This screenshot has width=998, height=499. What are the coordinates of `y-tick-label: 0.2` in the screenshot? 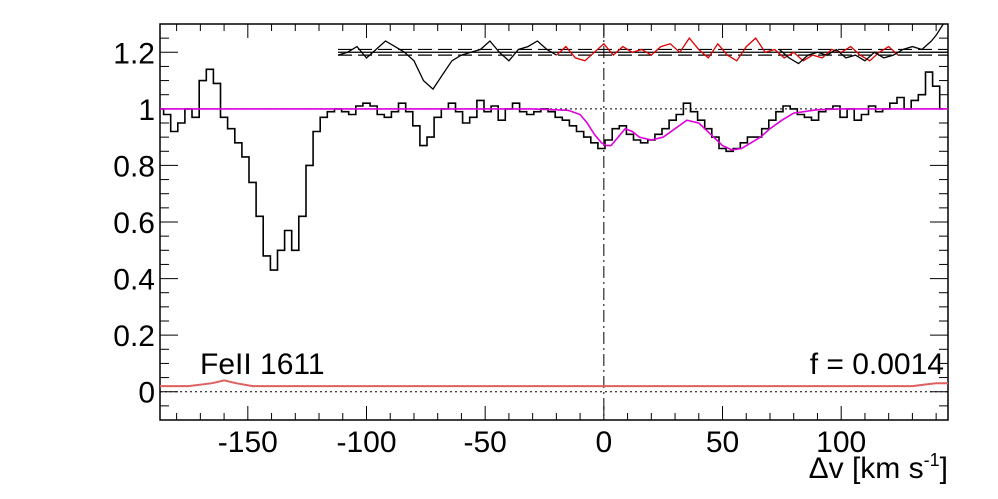 It's located at (134, 336).